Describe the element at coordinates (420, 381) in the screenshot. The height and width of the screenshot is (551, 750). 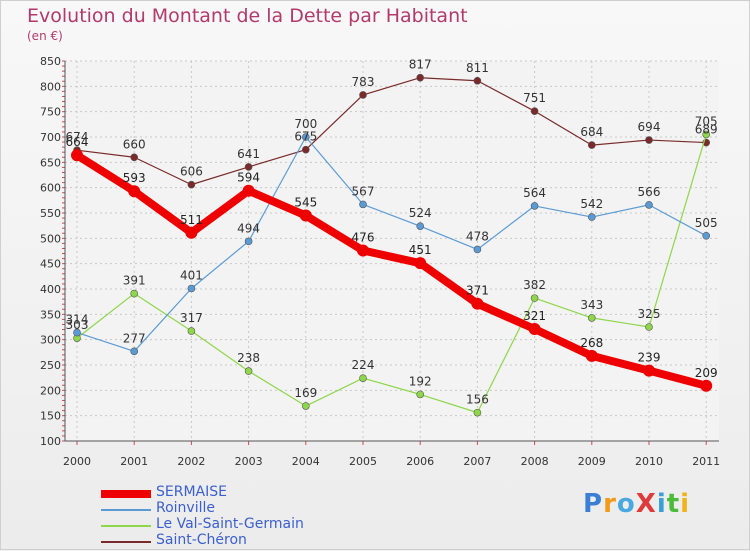
I see `data-label-le-val-saint-germain: 192` at that location.